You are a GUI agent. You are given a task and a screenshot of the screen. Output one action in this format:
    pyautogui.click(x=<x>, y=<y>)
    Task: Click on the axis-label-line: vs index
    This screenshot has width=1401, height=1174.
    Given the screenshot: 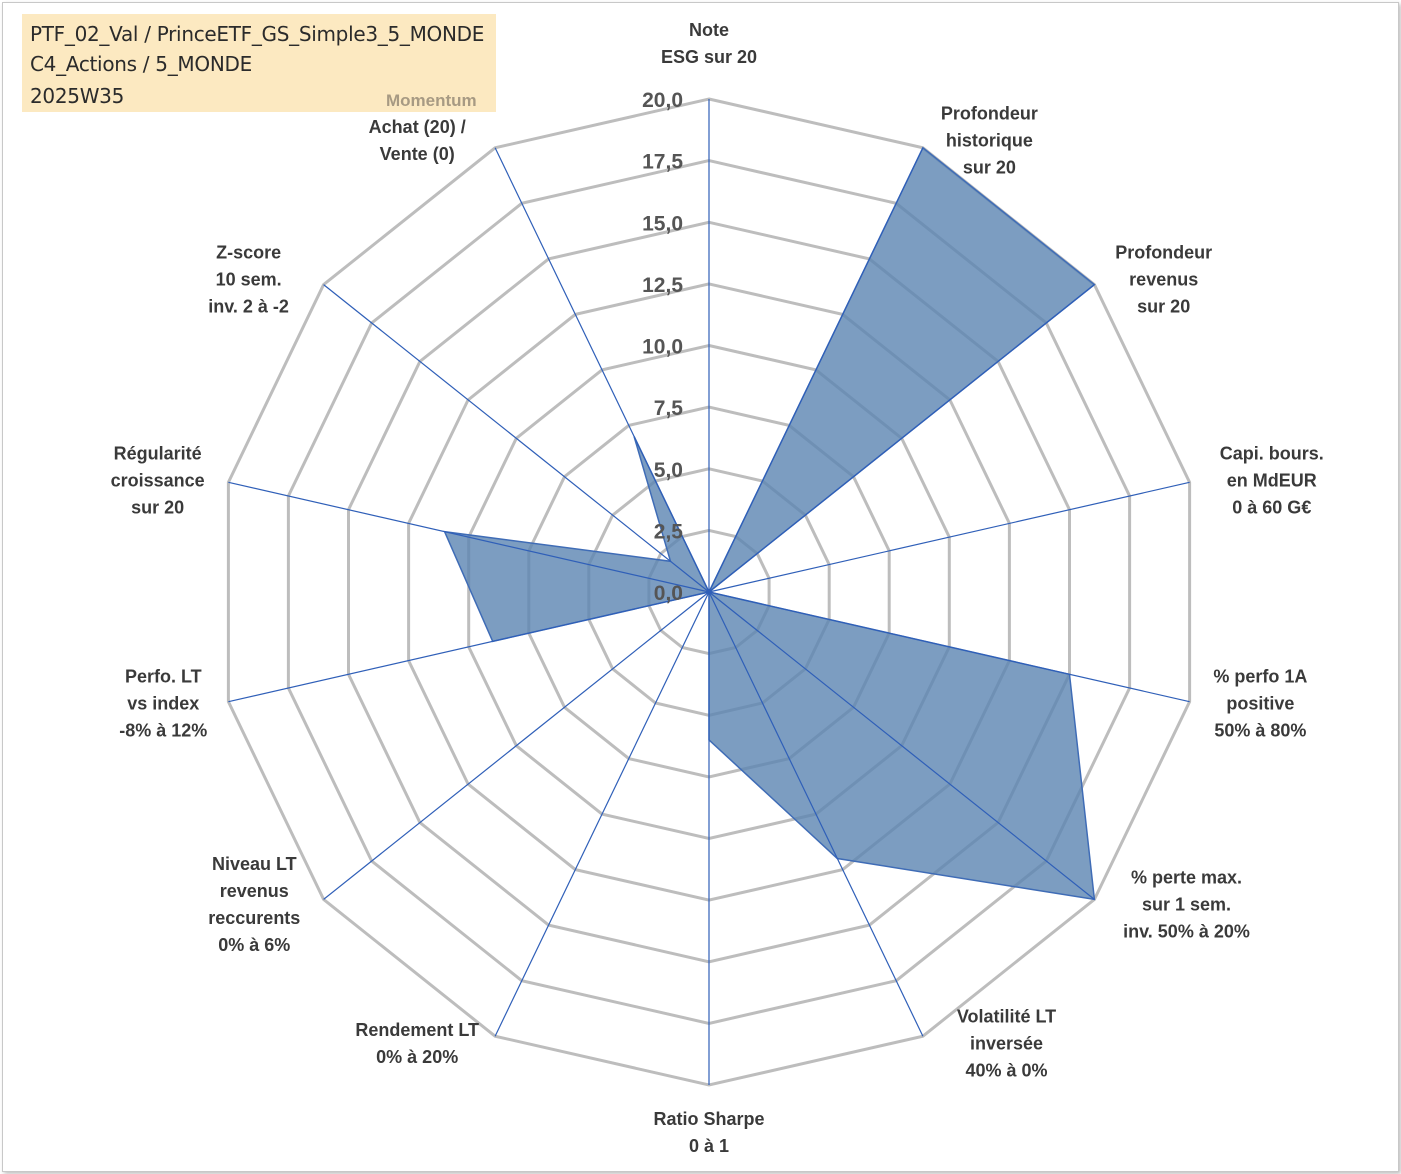 What is the action you would take?
    pyautogui.click(x=163, y=704)
    